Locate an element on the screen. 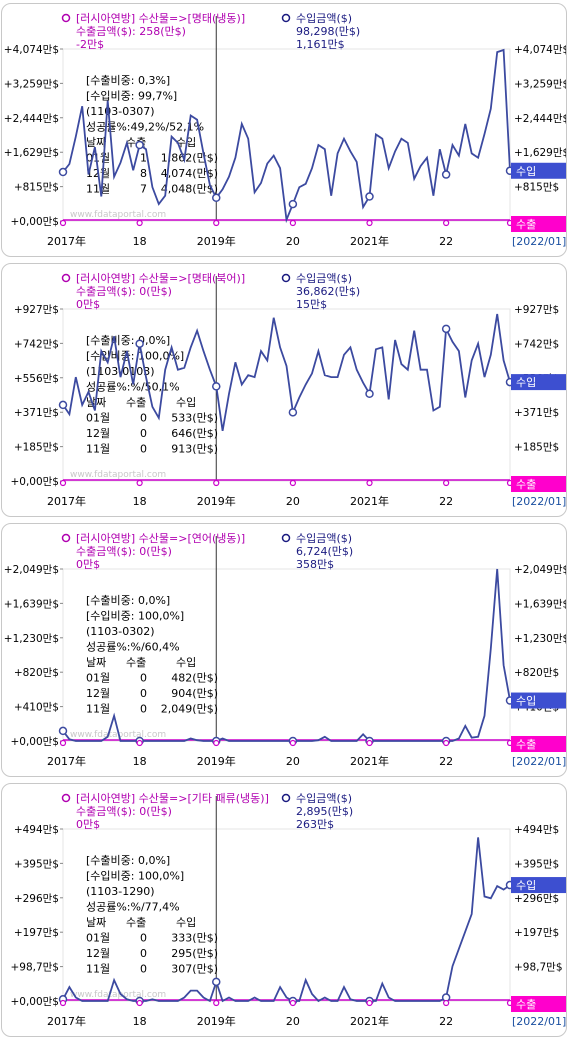  info-line: [수입비중: 99,7%] is located at coordinates (131, 96).